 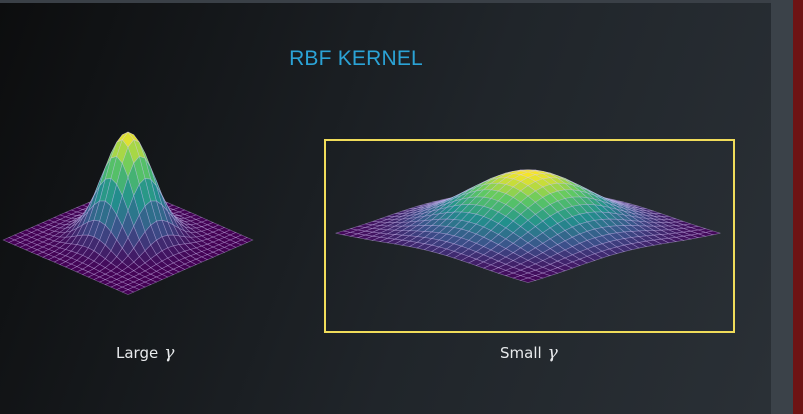 I want to click on right-edge-bar, so click(x=798, y=207).